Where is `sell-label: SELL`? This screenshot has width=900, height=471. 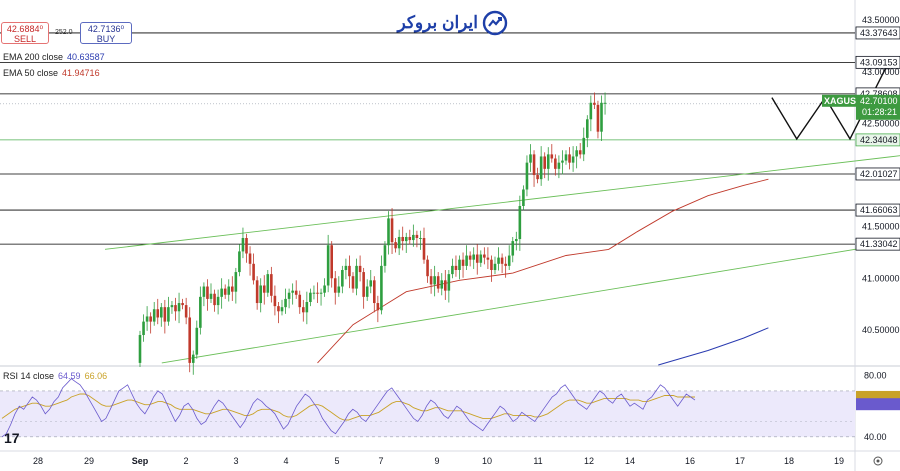 sell-label: SELL is located at coordinates (25, 39).